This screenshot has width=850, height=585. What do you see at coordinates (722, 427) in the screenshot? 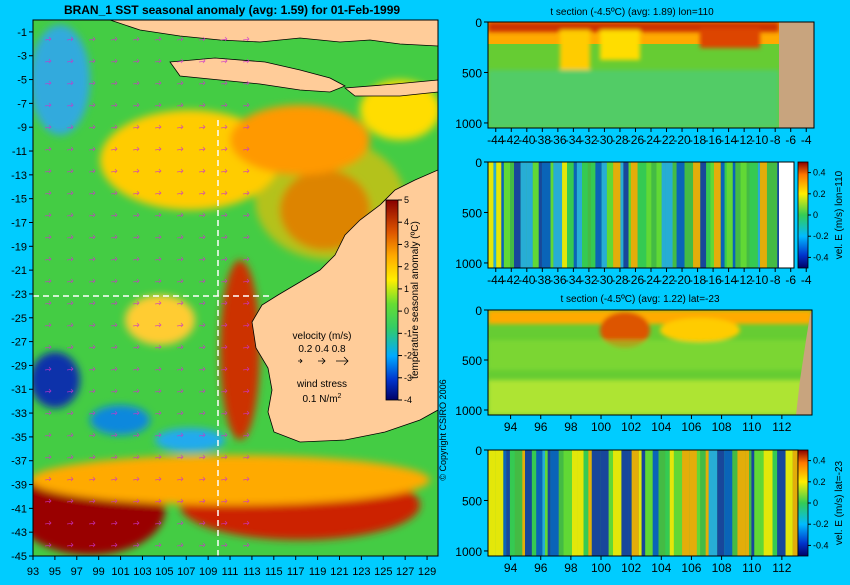
I see `section-x-tick-label: 108` at bounding box center [722, 427].